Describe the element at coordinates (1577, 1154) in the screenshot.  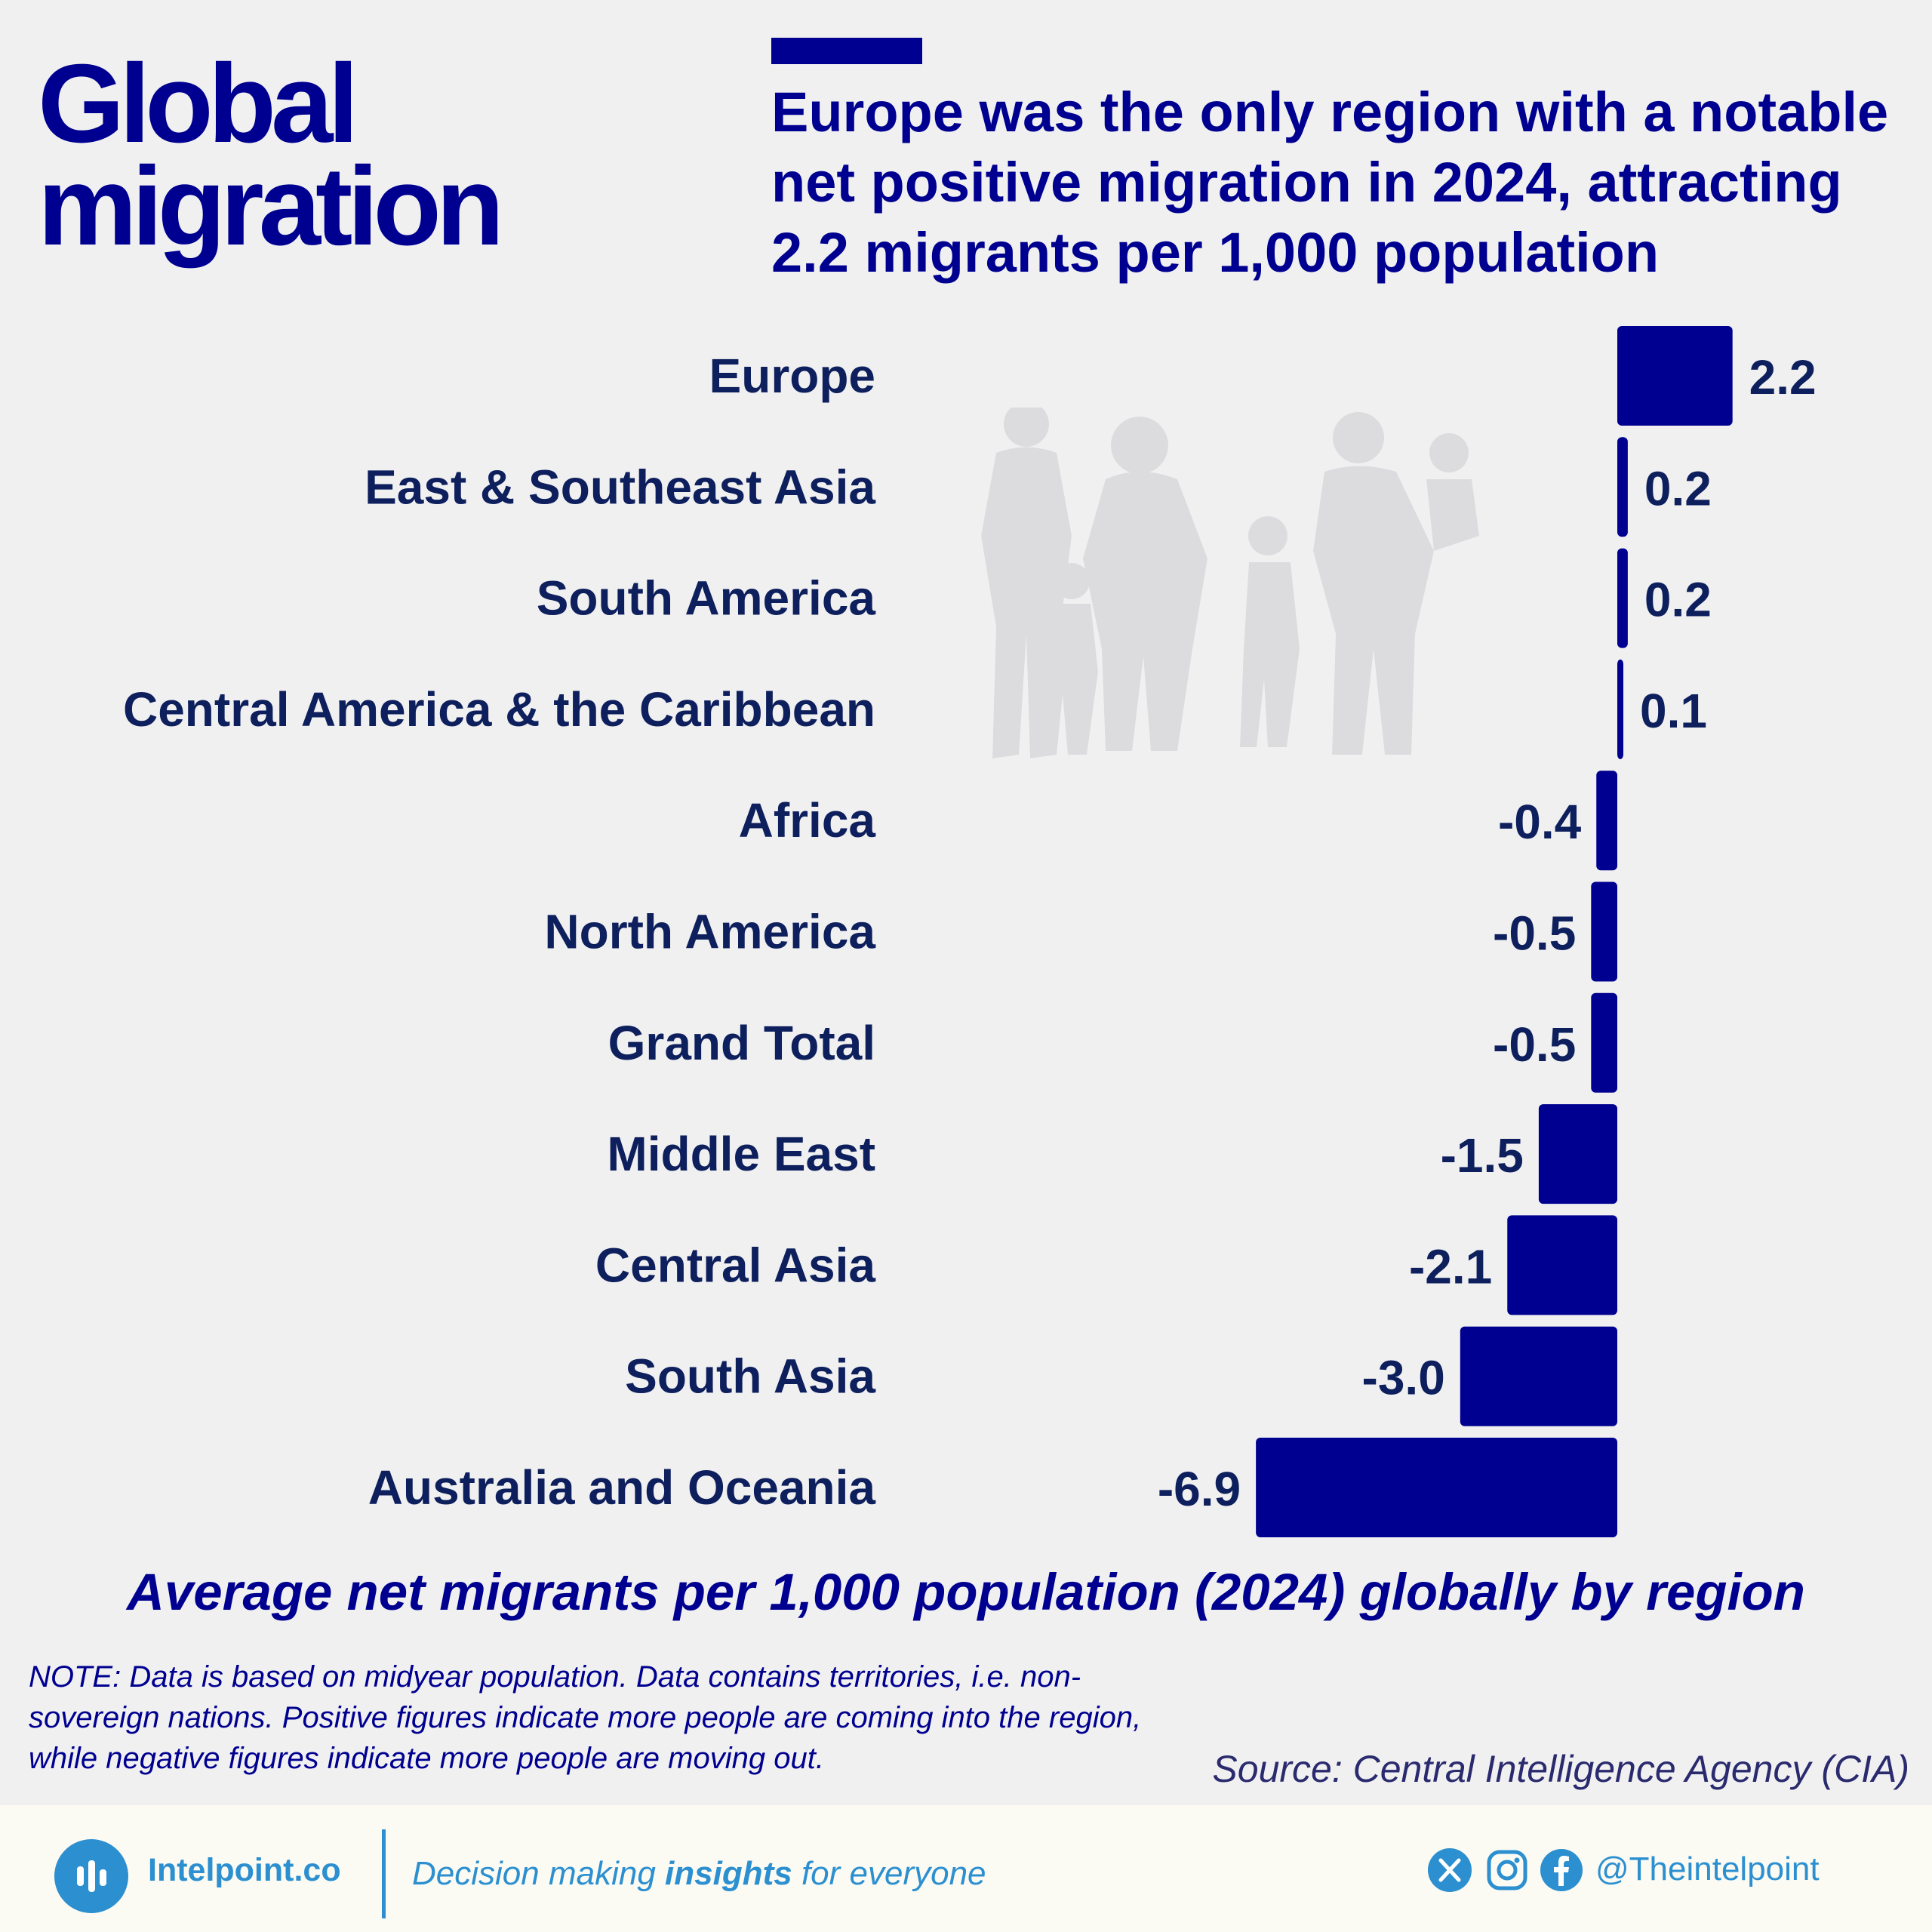
I see `bar-middle-east` at that location.